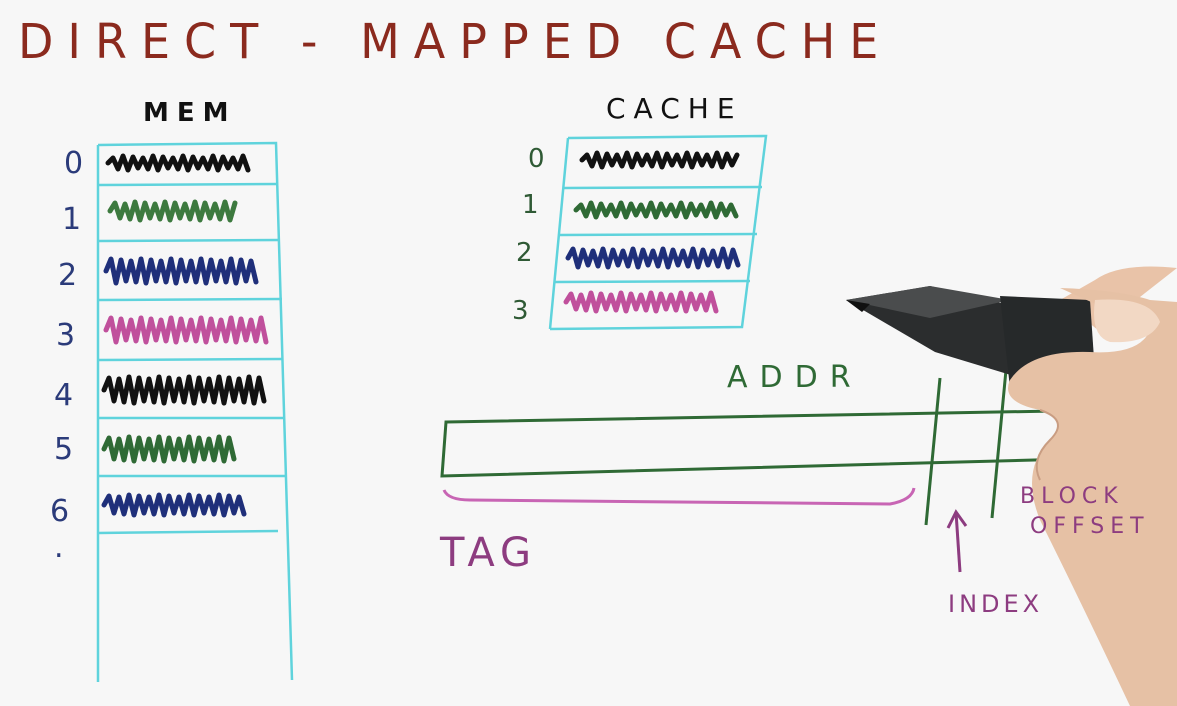 The image size is (1177, 706). Describe the element at coordinates (659, 160) in the screenshot. I see `cache-row-0-data` at that location.